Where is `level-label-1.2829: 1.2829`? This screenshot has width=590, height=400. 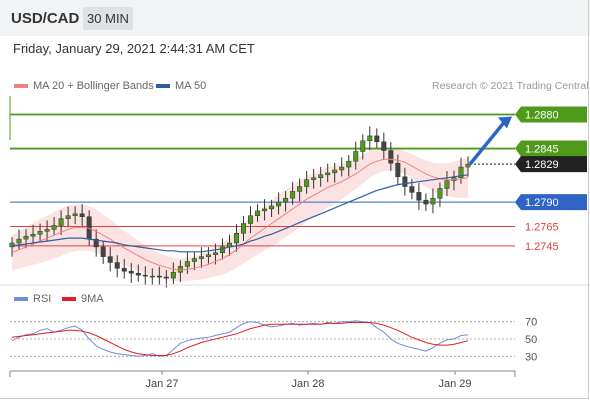
level-label-1.2829: 1.2829 is located at coordinates (542, 165).